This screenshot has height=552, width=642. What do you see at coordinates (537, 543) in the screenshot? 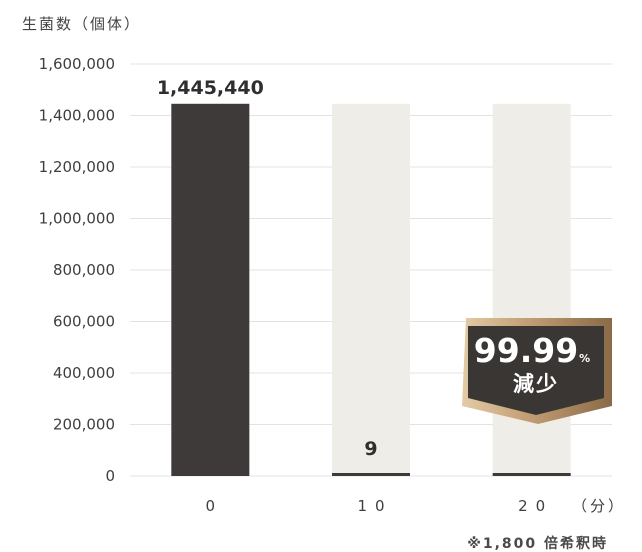
I see `dilution-note: ※1,800 倍希釈時` at bounding box center [537, 543].